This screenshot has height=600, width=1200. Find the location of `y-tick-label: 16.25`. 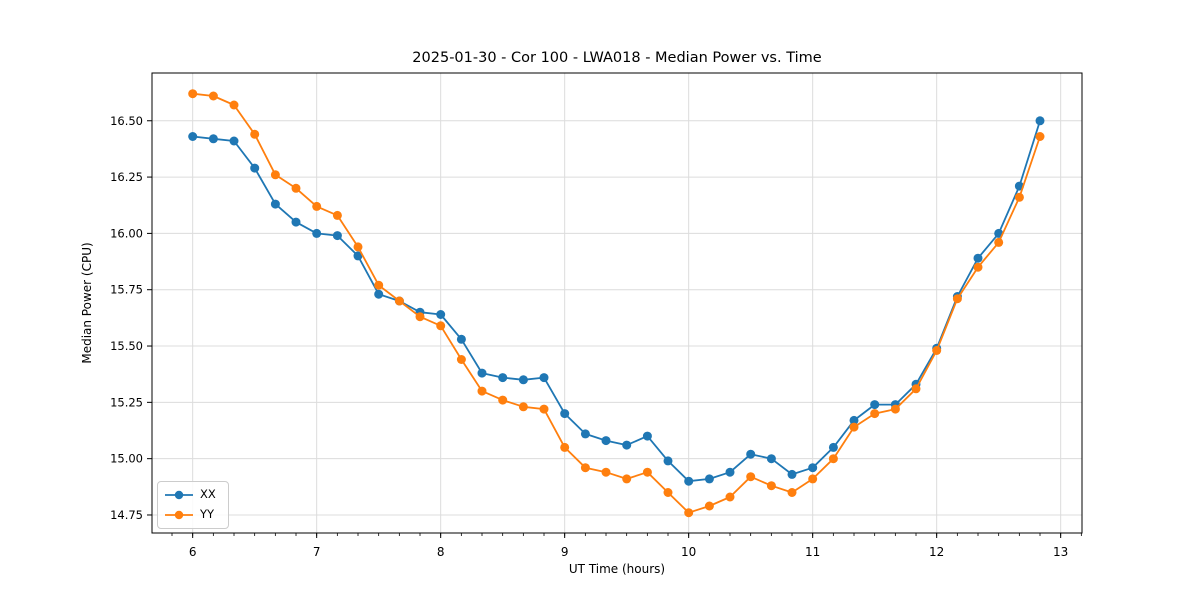

y-tick-label: 16.25 is located at coordinates (126, 177).